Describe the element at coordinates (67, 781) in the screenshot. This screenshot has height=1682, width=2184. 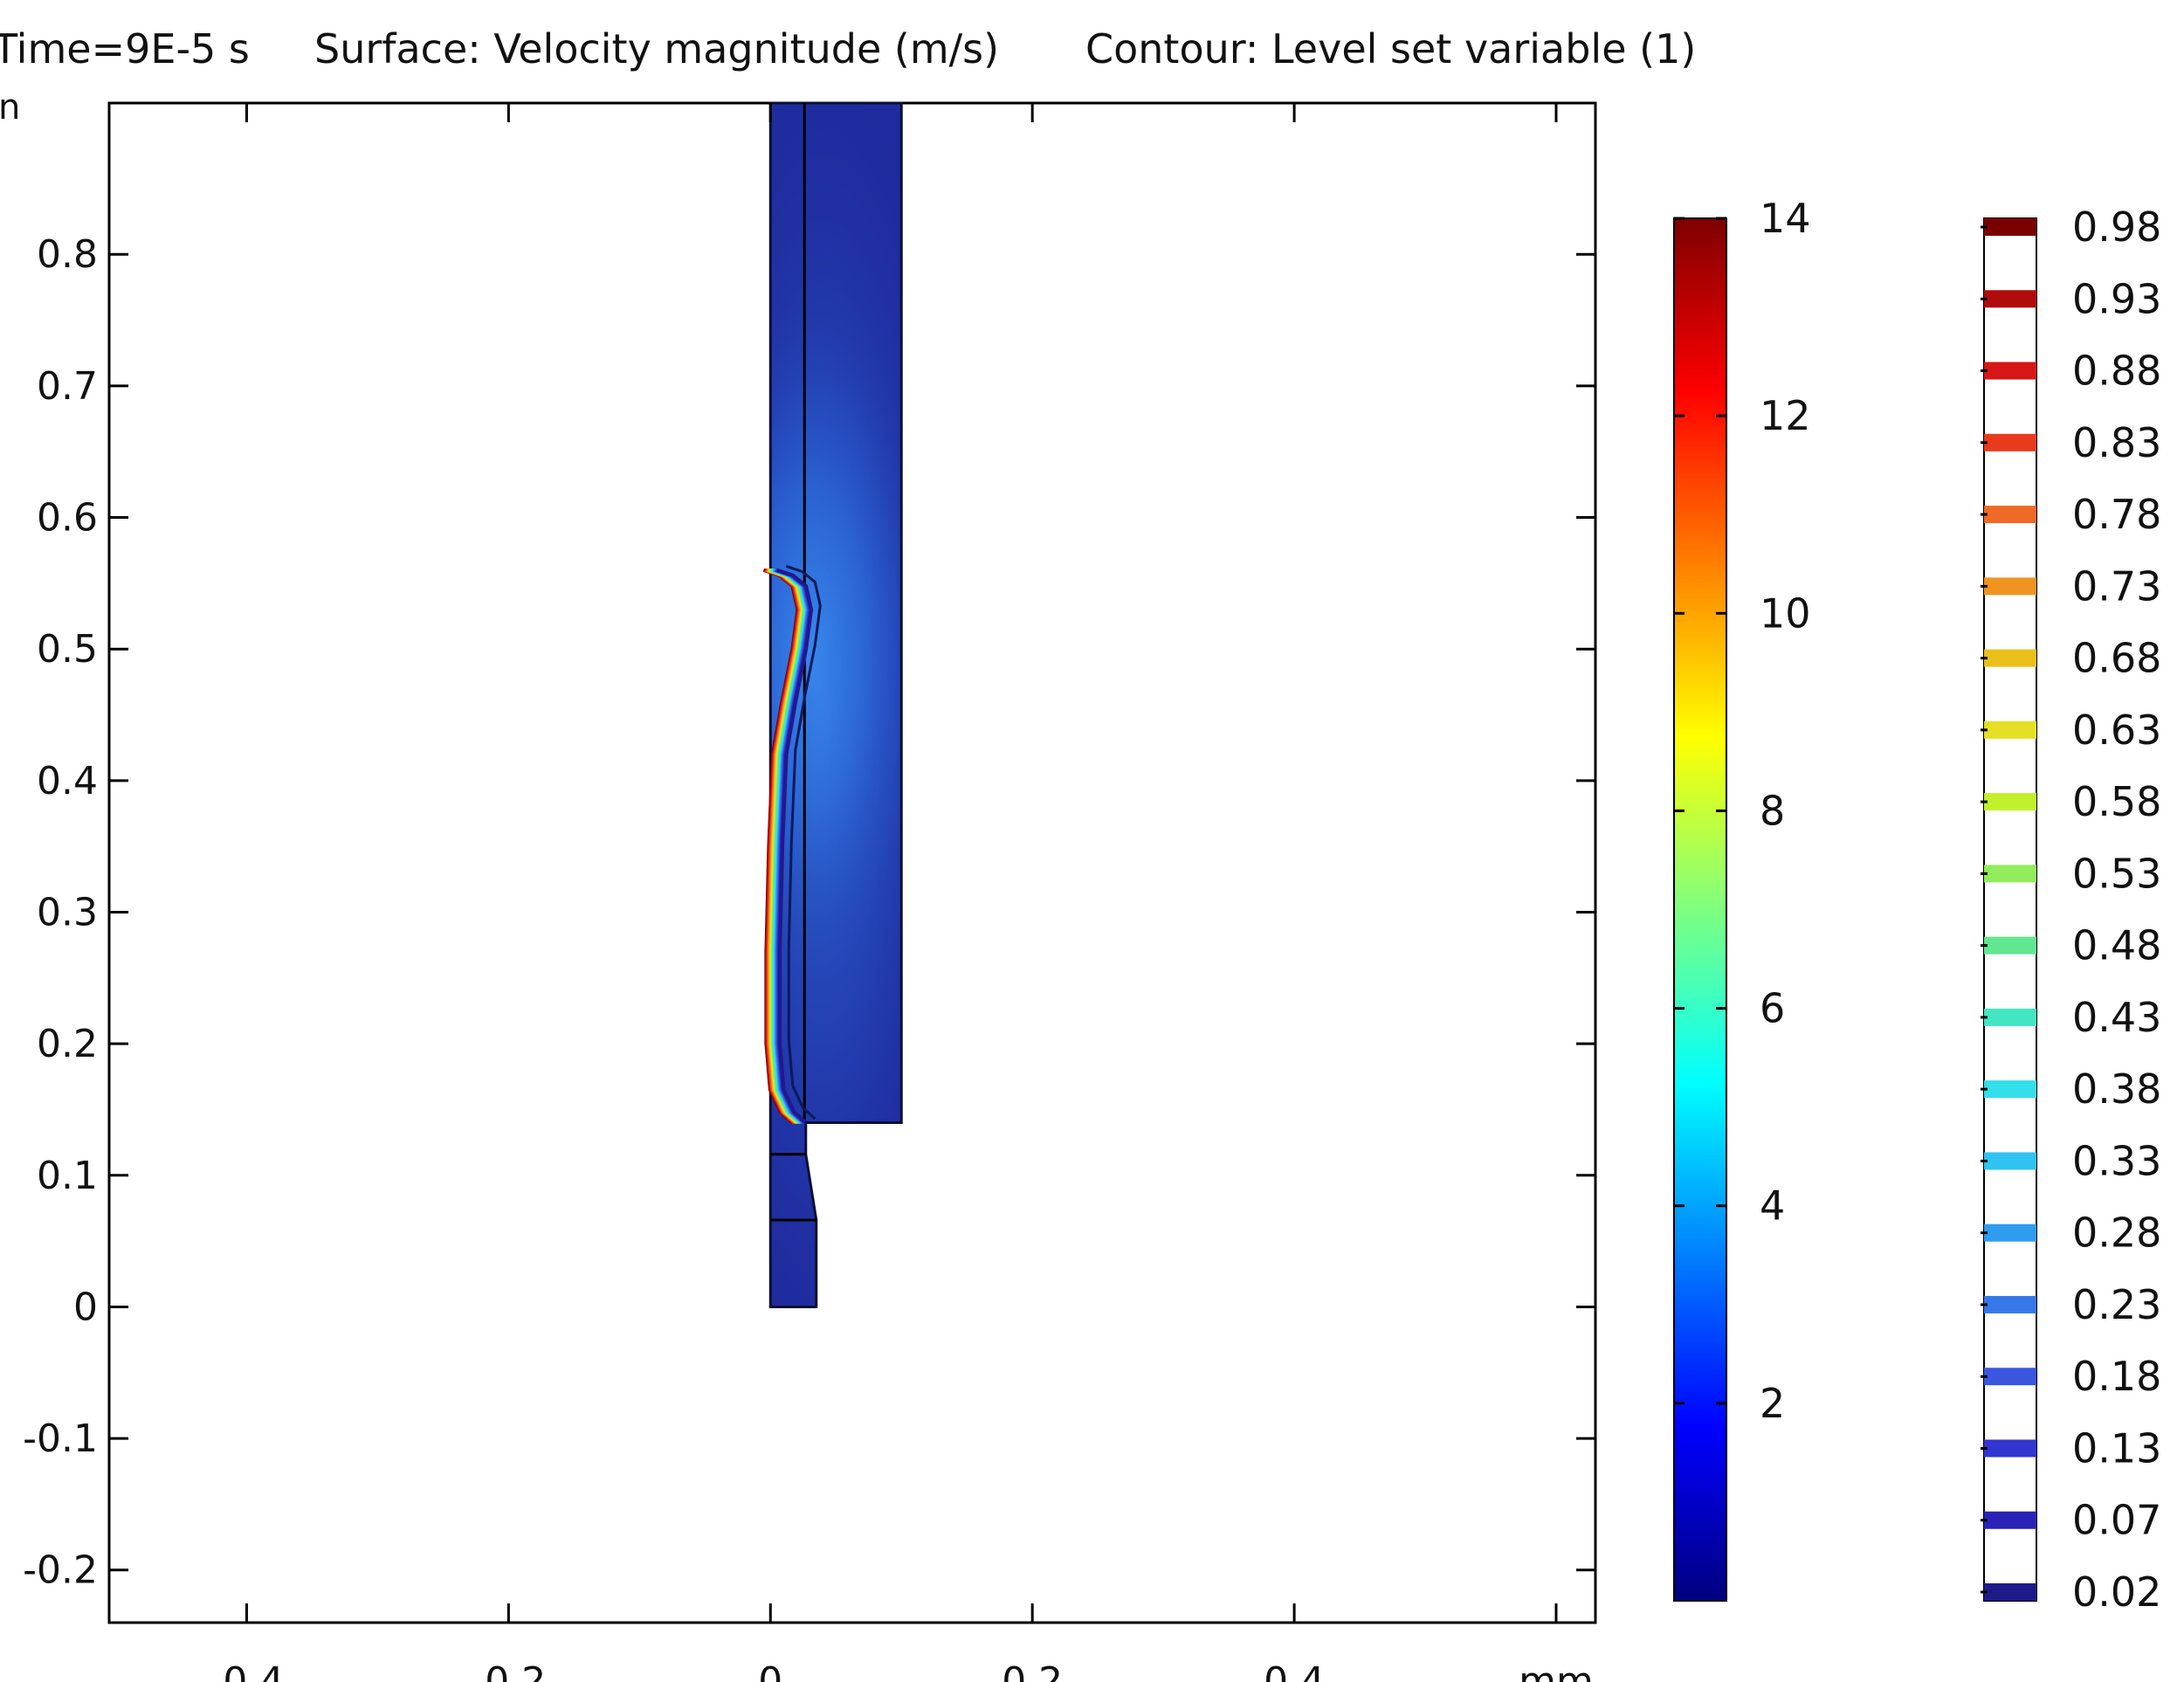
I see `y-tick-label: 0.4` at that location.